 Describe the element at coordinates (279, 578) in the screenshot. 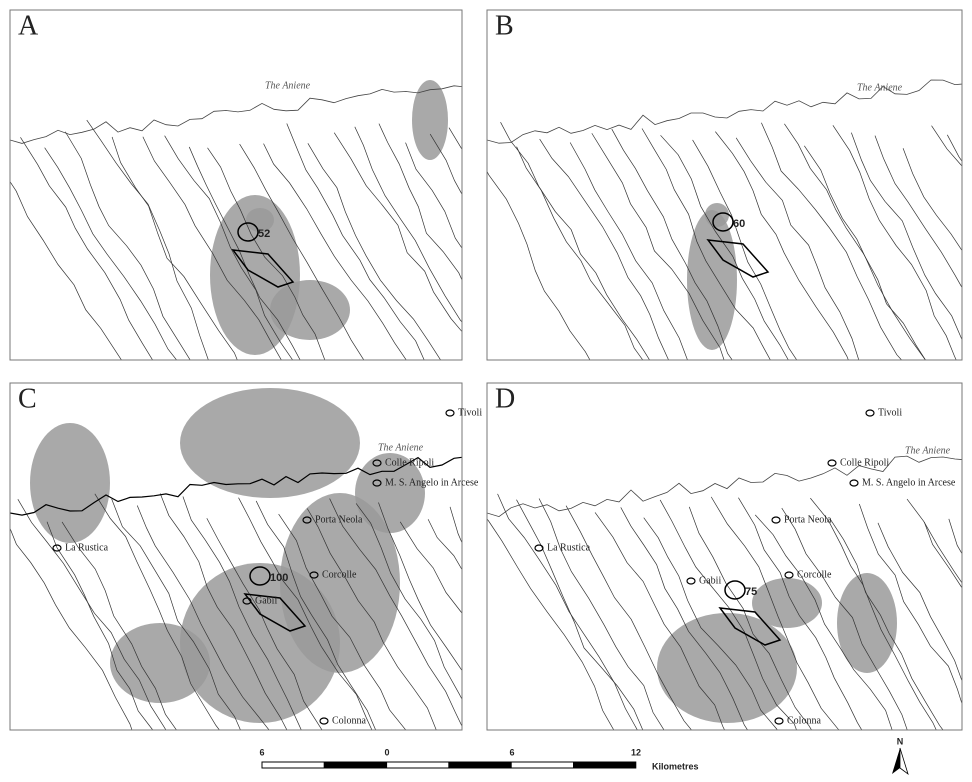

I see `site-value: 100` at that location.